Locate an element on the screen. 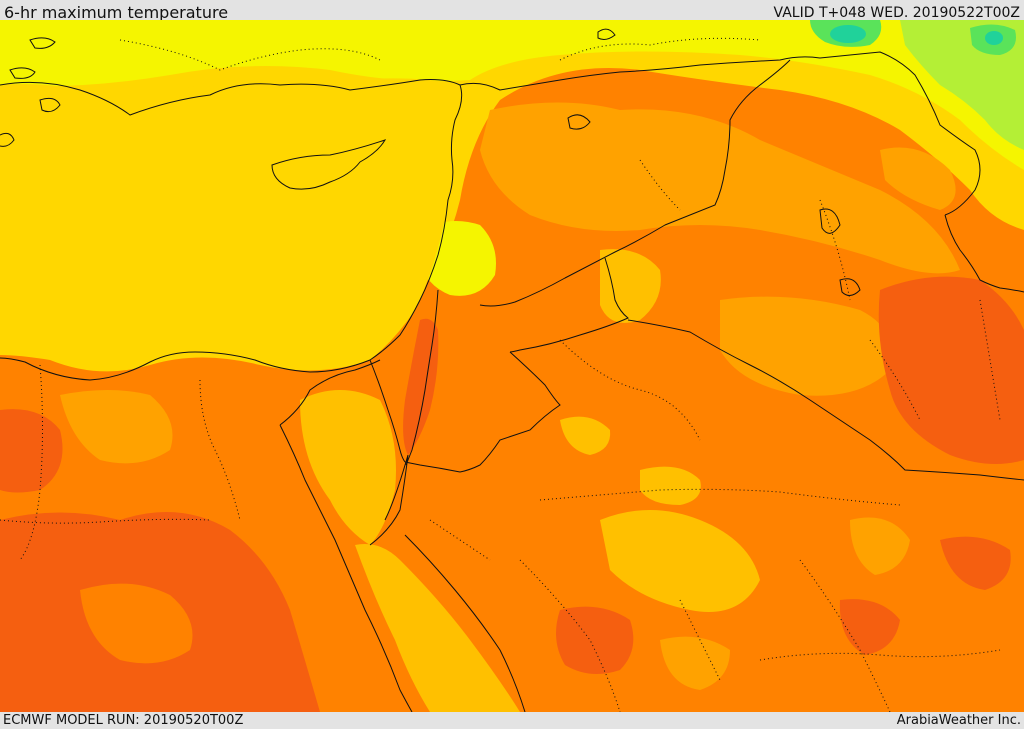  coastline-redsea-east is located at coordinates (447, 583).